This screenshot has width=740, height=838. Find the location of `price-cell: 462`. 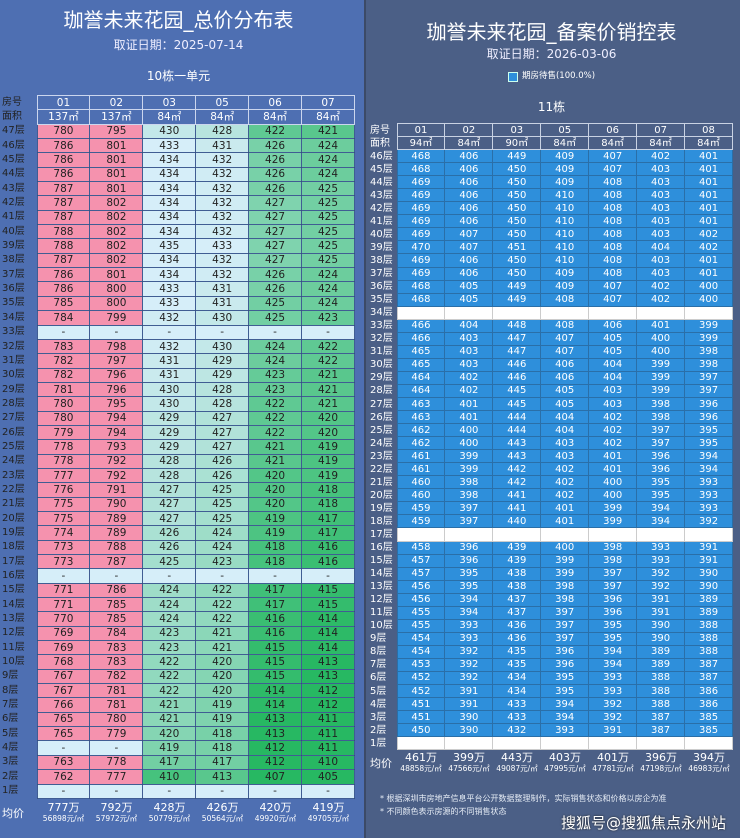

price-cell: 462 is located at coordinates (421, 443).